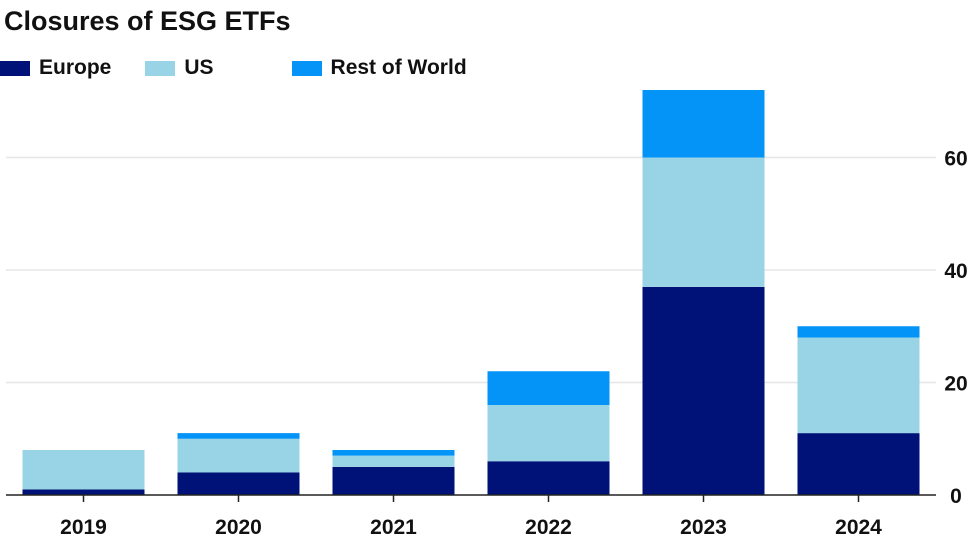 This screenshot has width=975, height=556. I want to click on legend: Europe US Rest of World, so click(250, 68).